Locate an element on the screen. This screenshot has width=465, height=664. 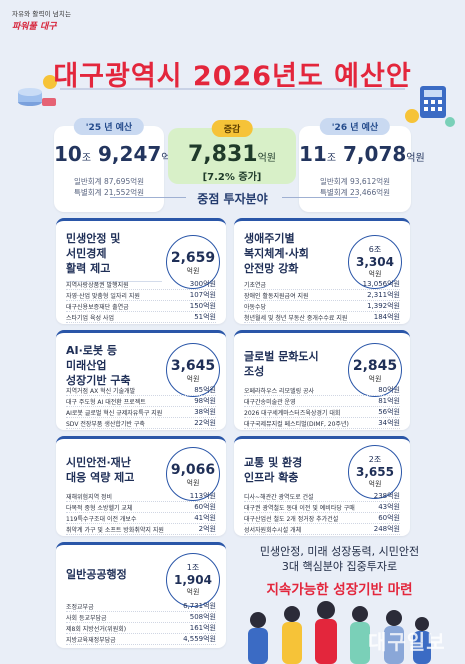
category-title: 교통 및 환경 인프라 확충 is located at coordinates (273, 470).